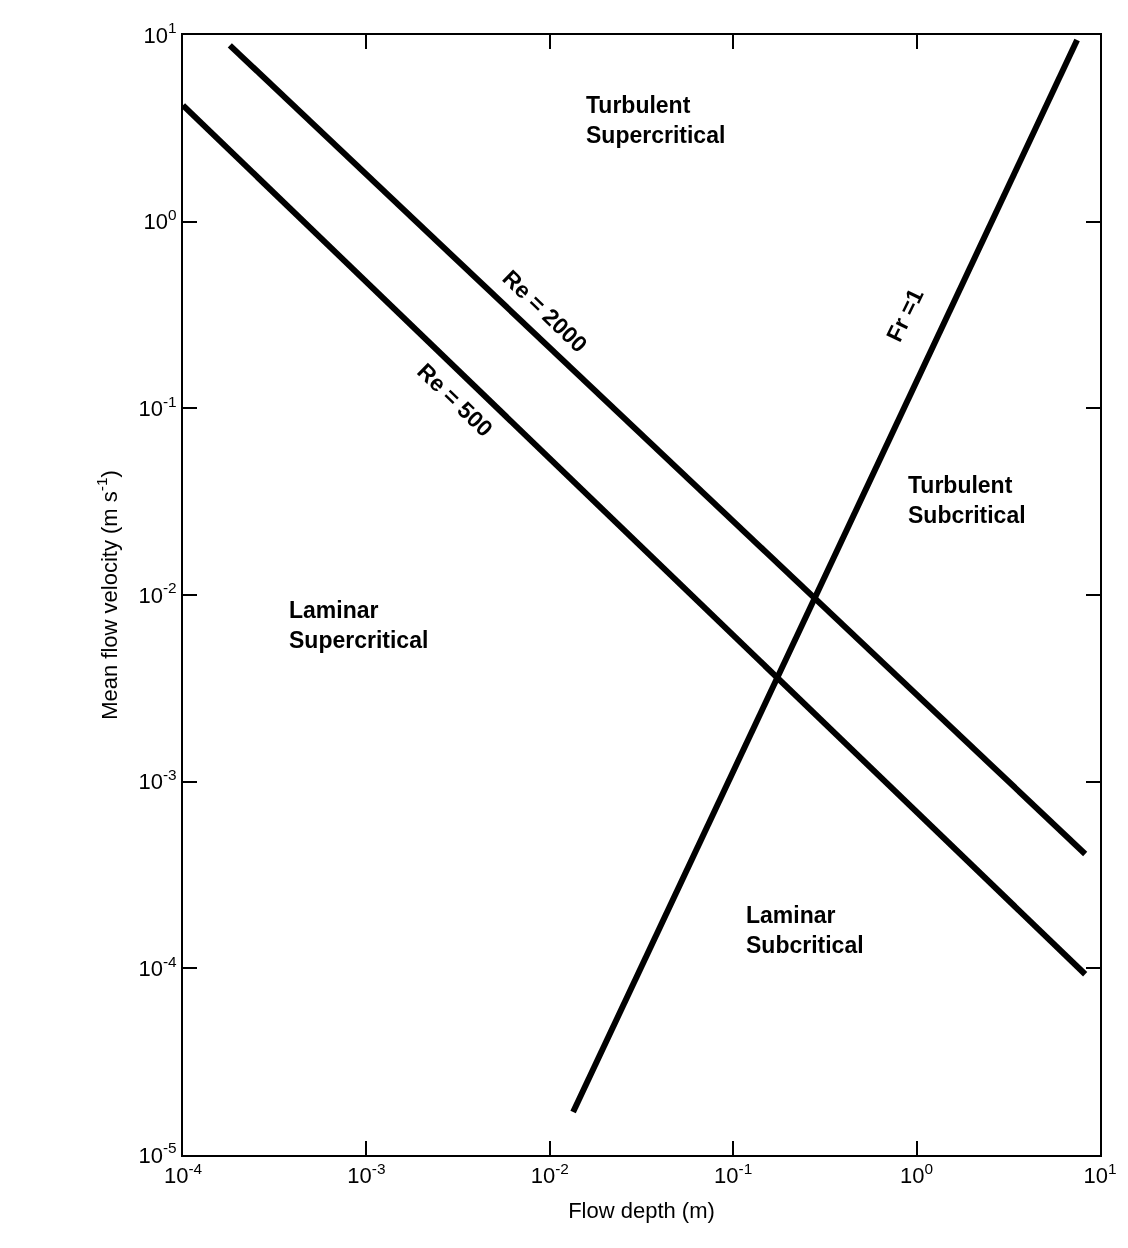  I want to click on annotation: Fr =1, so click(904, 315).